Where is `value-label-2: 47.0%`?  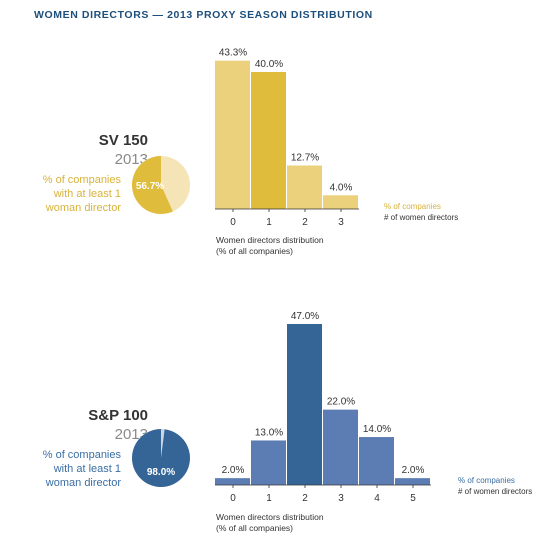
value-label-2: 47.0% is located at coordinates (305, 316).